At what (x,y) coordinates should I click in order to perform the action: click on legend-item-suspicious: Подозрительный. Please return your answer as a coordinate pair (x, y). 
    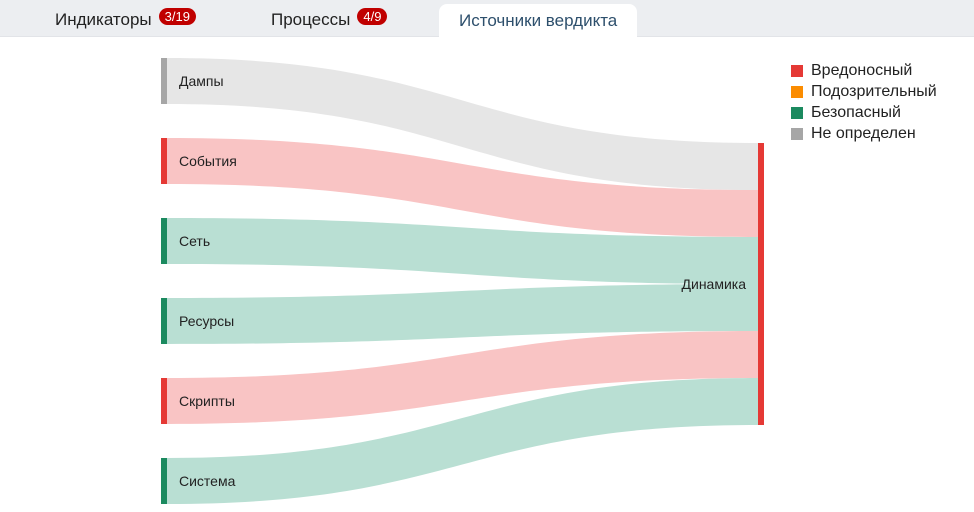
    Looking at the image, I should click on (864, 91).